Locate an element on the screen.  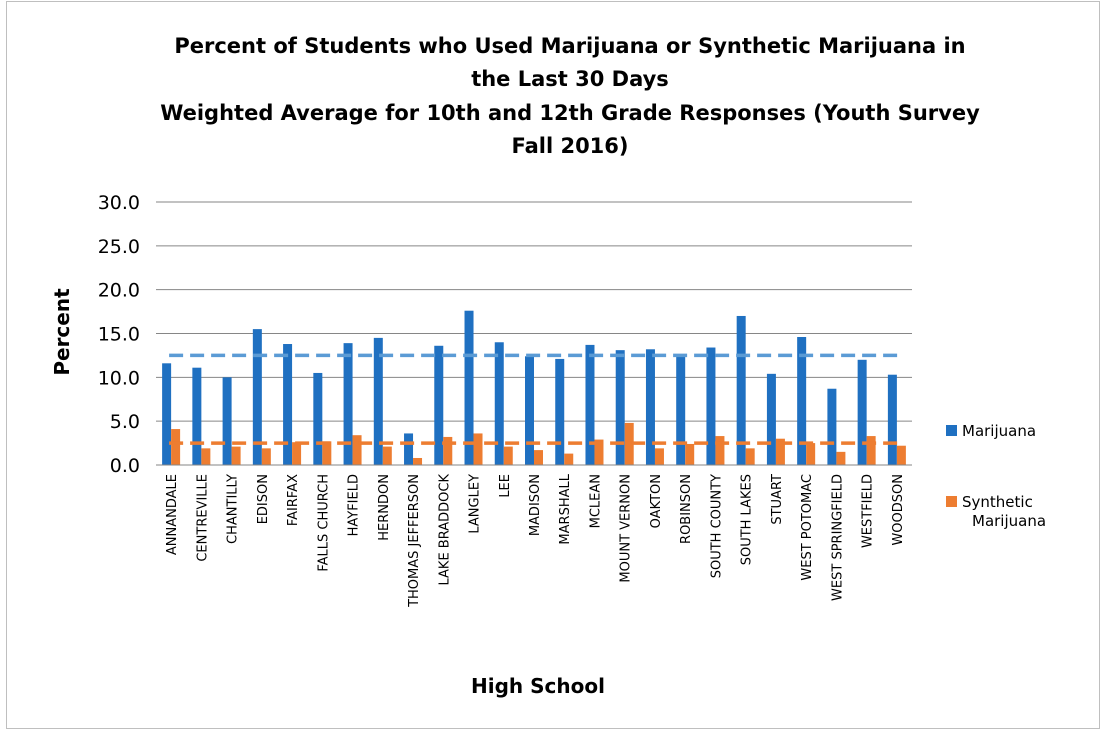
y-axis-ticks: 0.0 5.0 10.0 15.0 20.0 25.0 30.0 is located at coordinates (119, 334).